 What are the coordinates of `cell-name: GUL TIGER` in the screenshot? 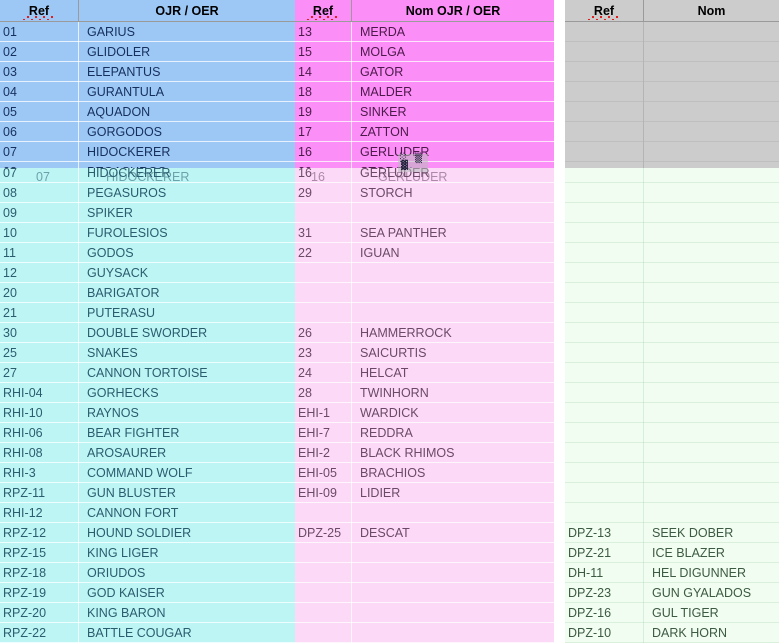 It's located at (685, 612).